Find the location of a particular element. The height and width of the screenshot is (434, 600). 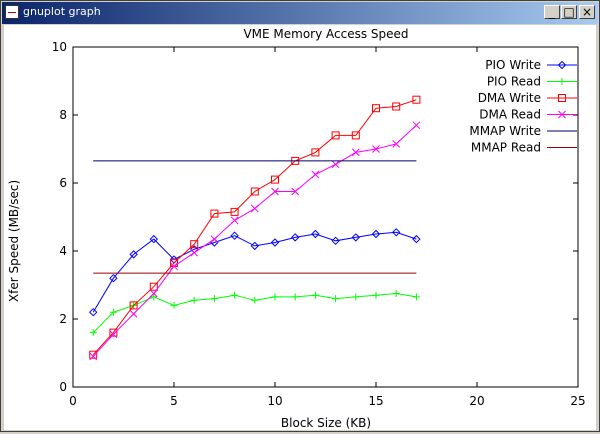

maximize-button: □ is located at coordinates (569, 12).